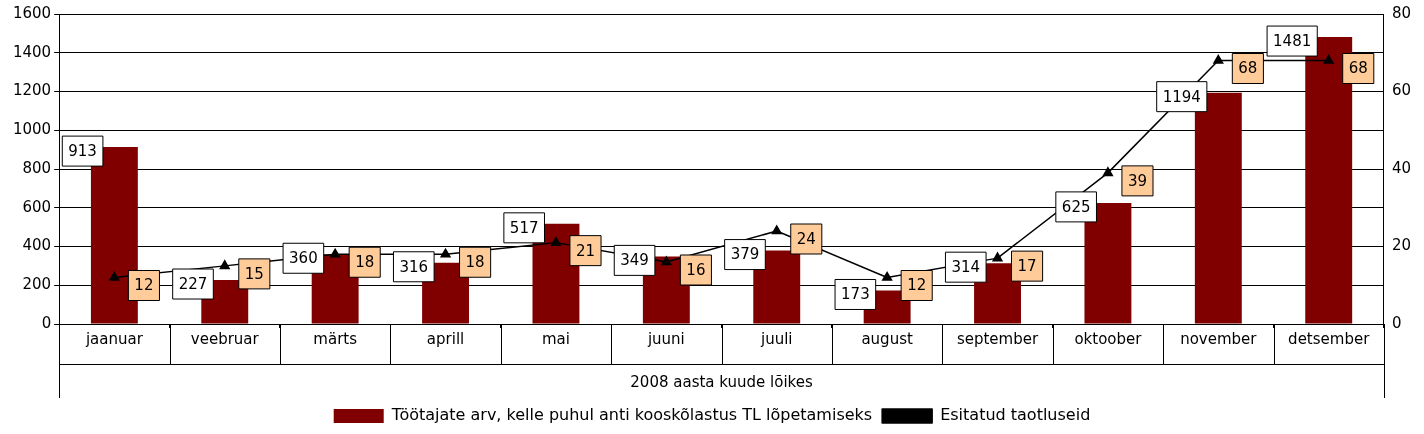 This screenshot has height=434, width=1424. What do you see at coordinates (303, 258) in the screenshot?
I see `data-label: 360` at bounding box center [303, 258].